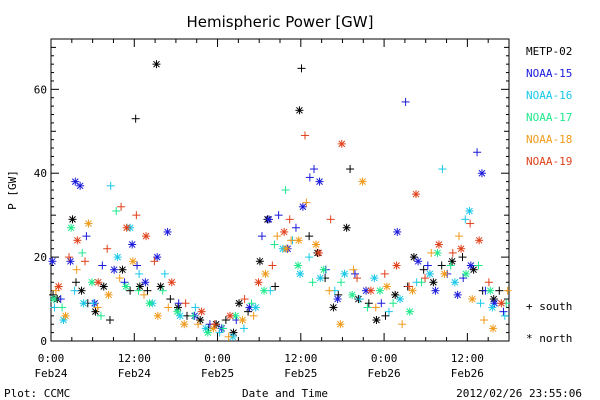 This screenshot has height=400, width=600. What do you see at coordinates (37, 393) in the screenshot?
I see `footer-left: Plot: CCMC` at bounding box center [37, 393].